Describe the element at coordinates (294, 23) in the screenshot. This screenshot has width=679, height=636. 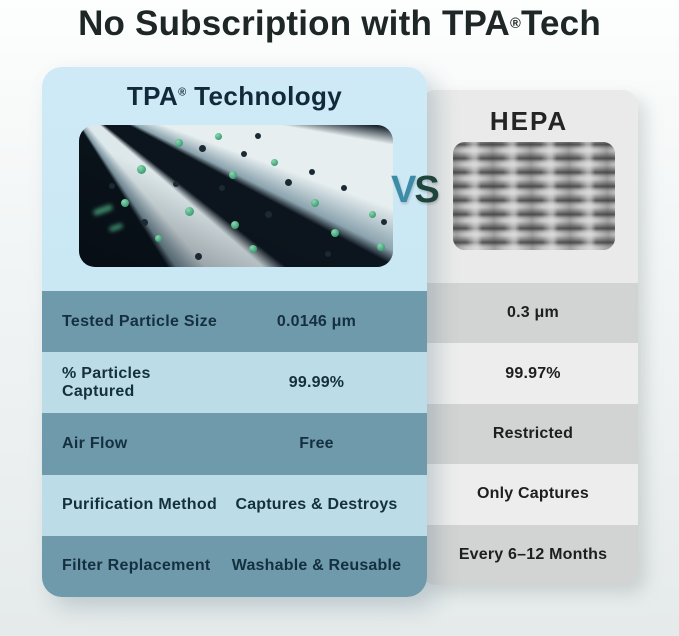
I see `page-title-text: No Subscription with TPA` at that location.